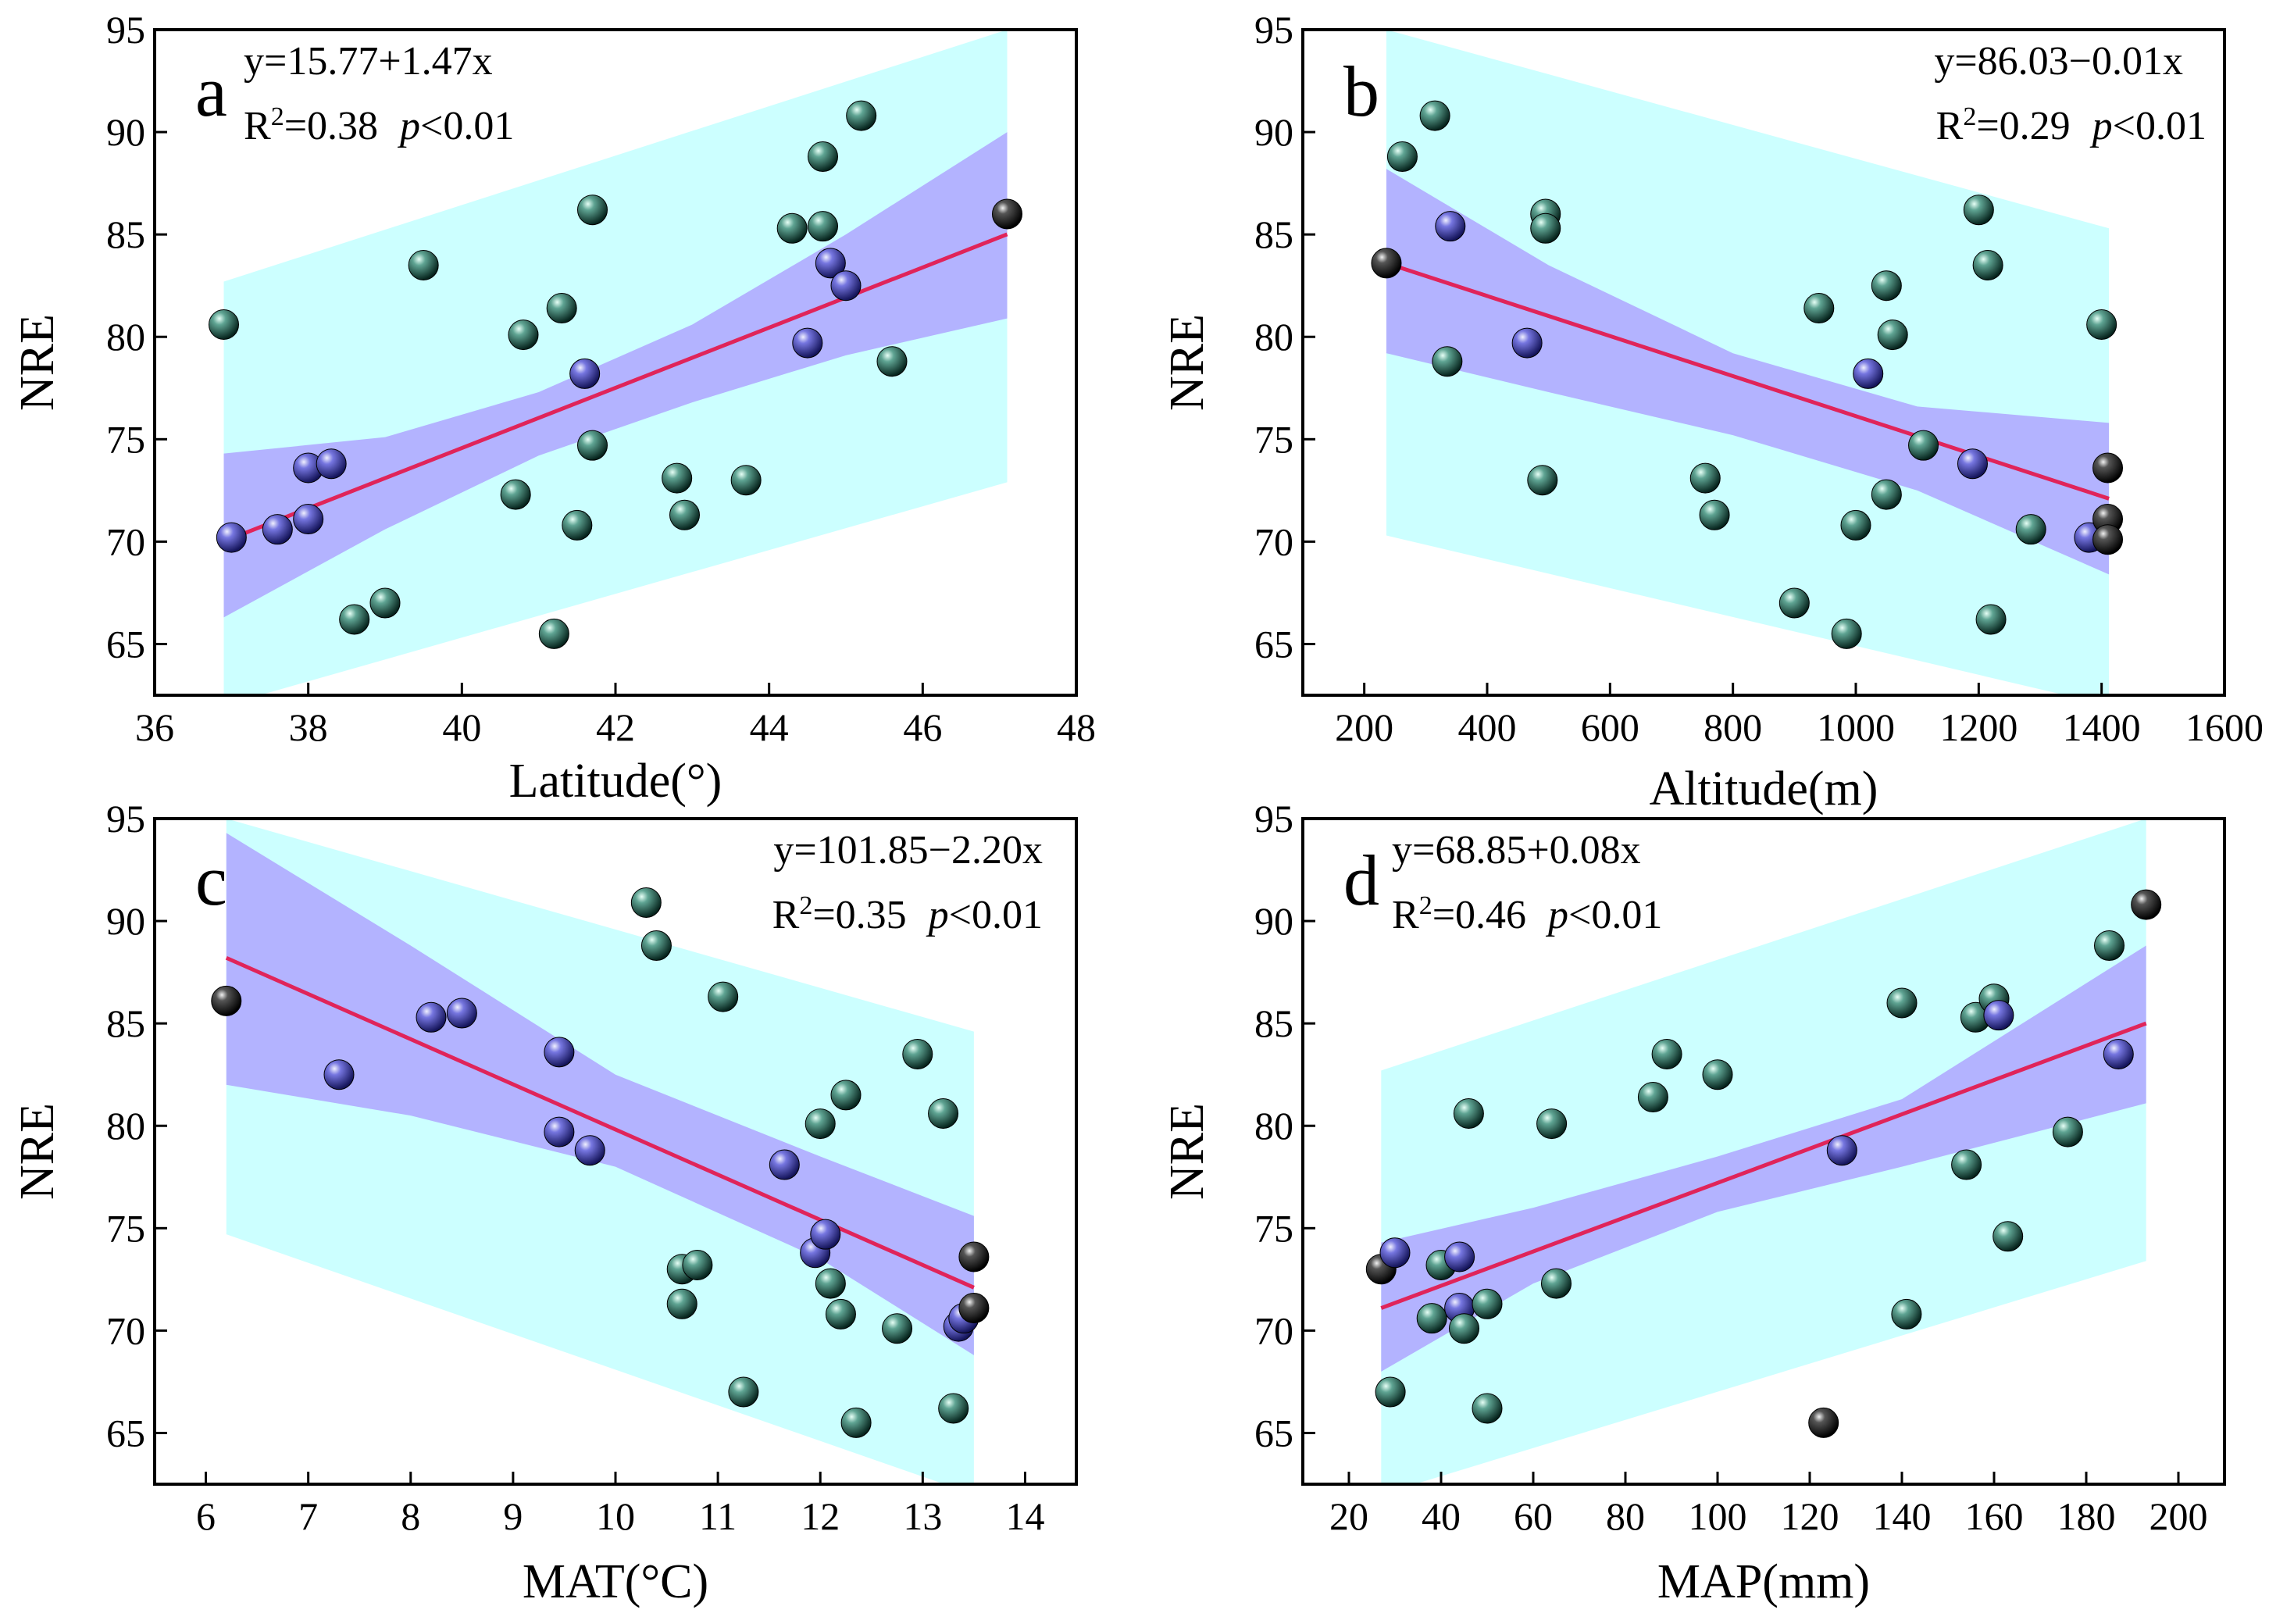  I want to click on x-tick-label: 44, so click(770, 727).